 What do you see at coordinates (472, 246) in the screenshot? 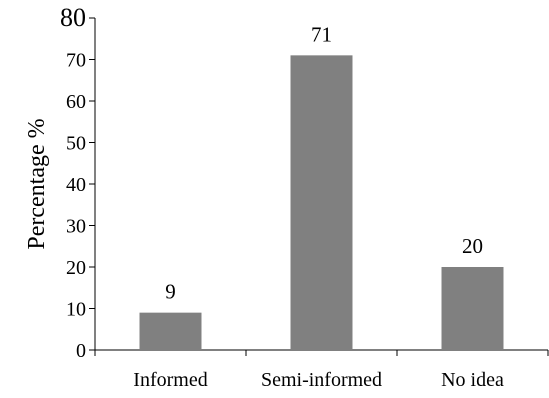
I see `data-label: 20` at bounding box center [472, 246].